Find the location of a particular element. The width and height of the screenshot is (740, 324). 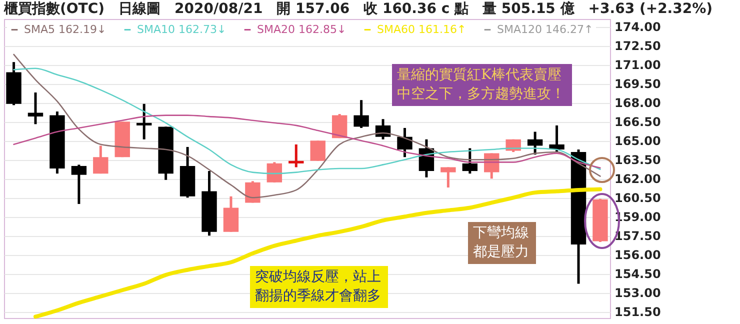

y-tick-label: 168.00 is located at coordinates (637, 103).